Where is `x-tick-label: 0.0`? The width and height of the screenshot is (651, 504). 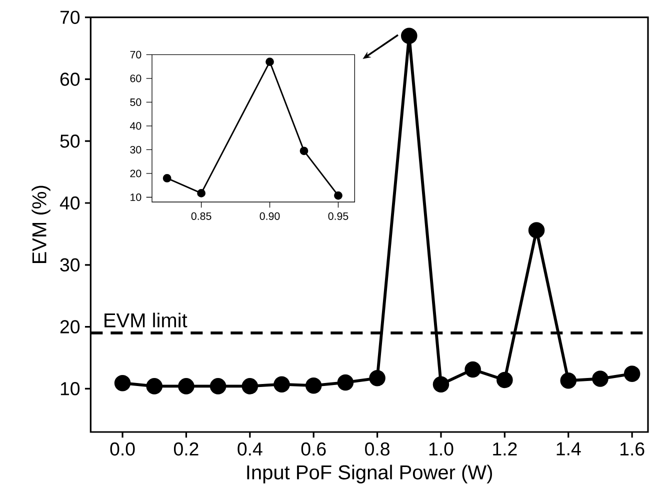
x-tick-label: 0.0 is located at coordinates (122, 449).